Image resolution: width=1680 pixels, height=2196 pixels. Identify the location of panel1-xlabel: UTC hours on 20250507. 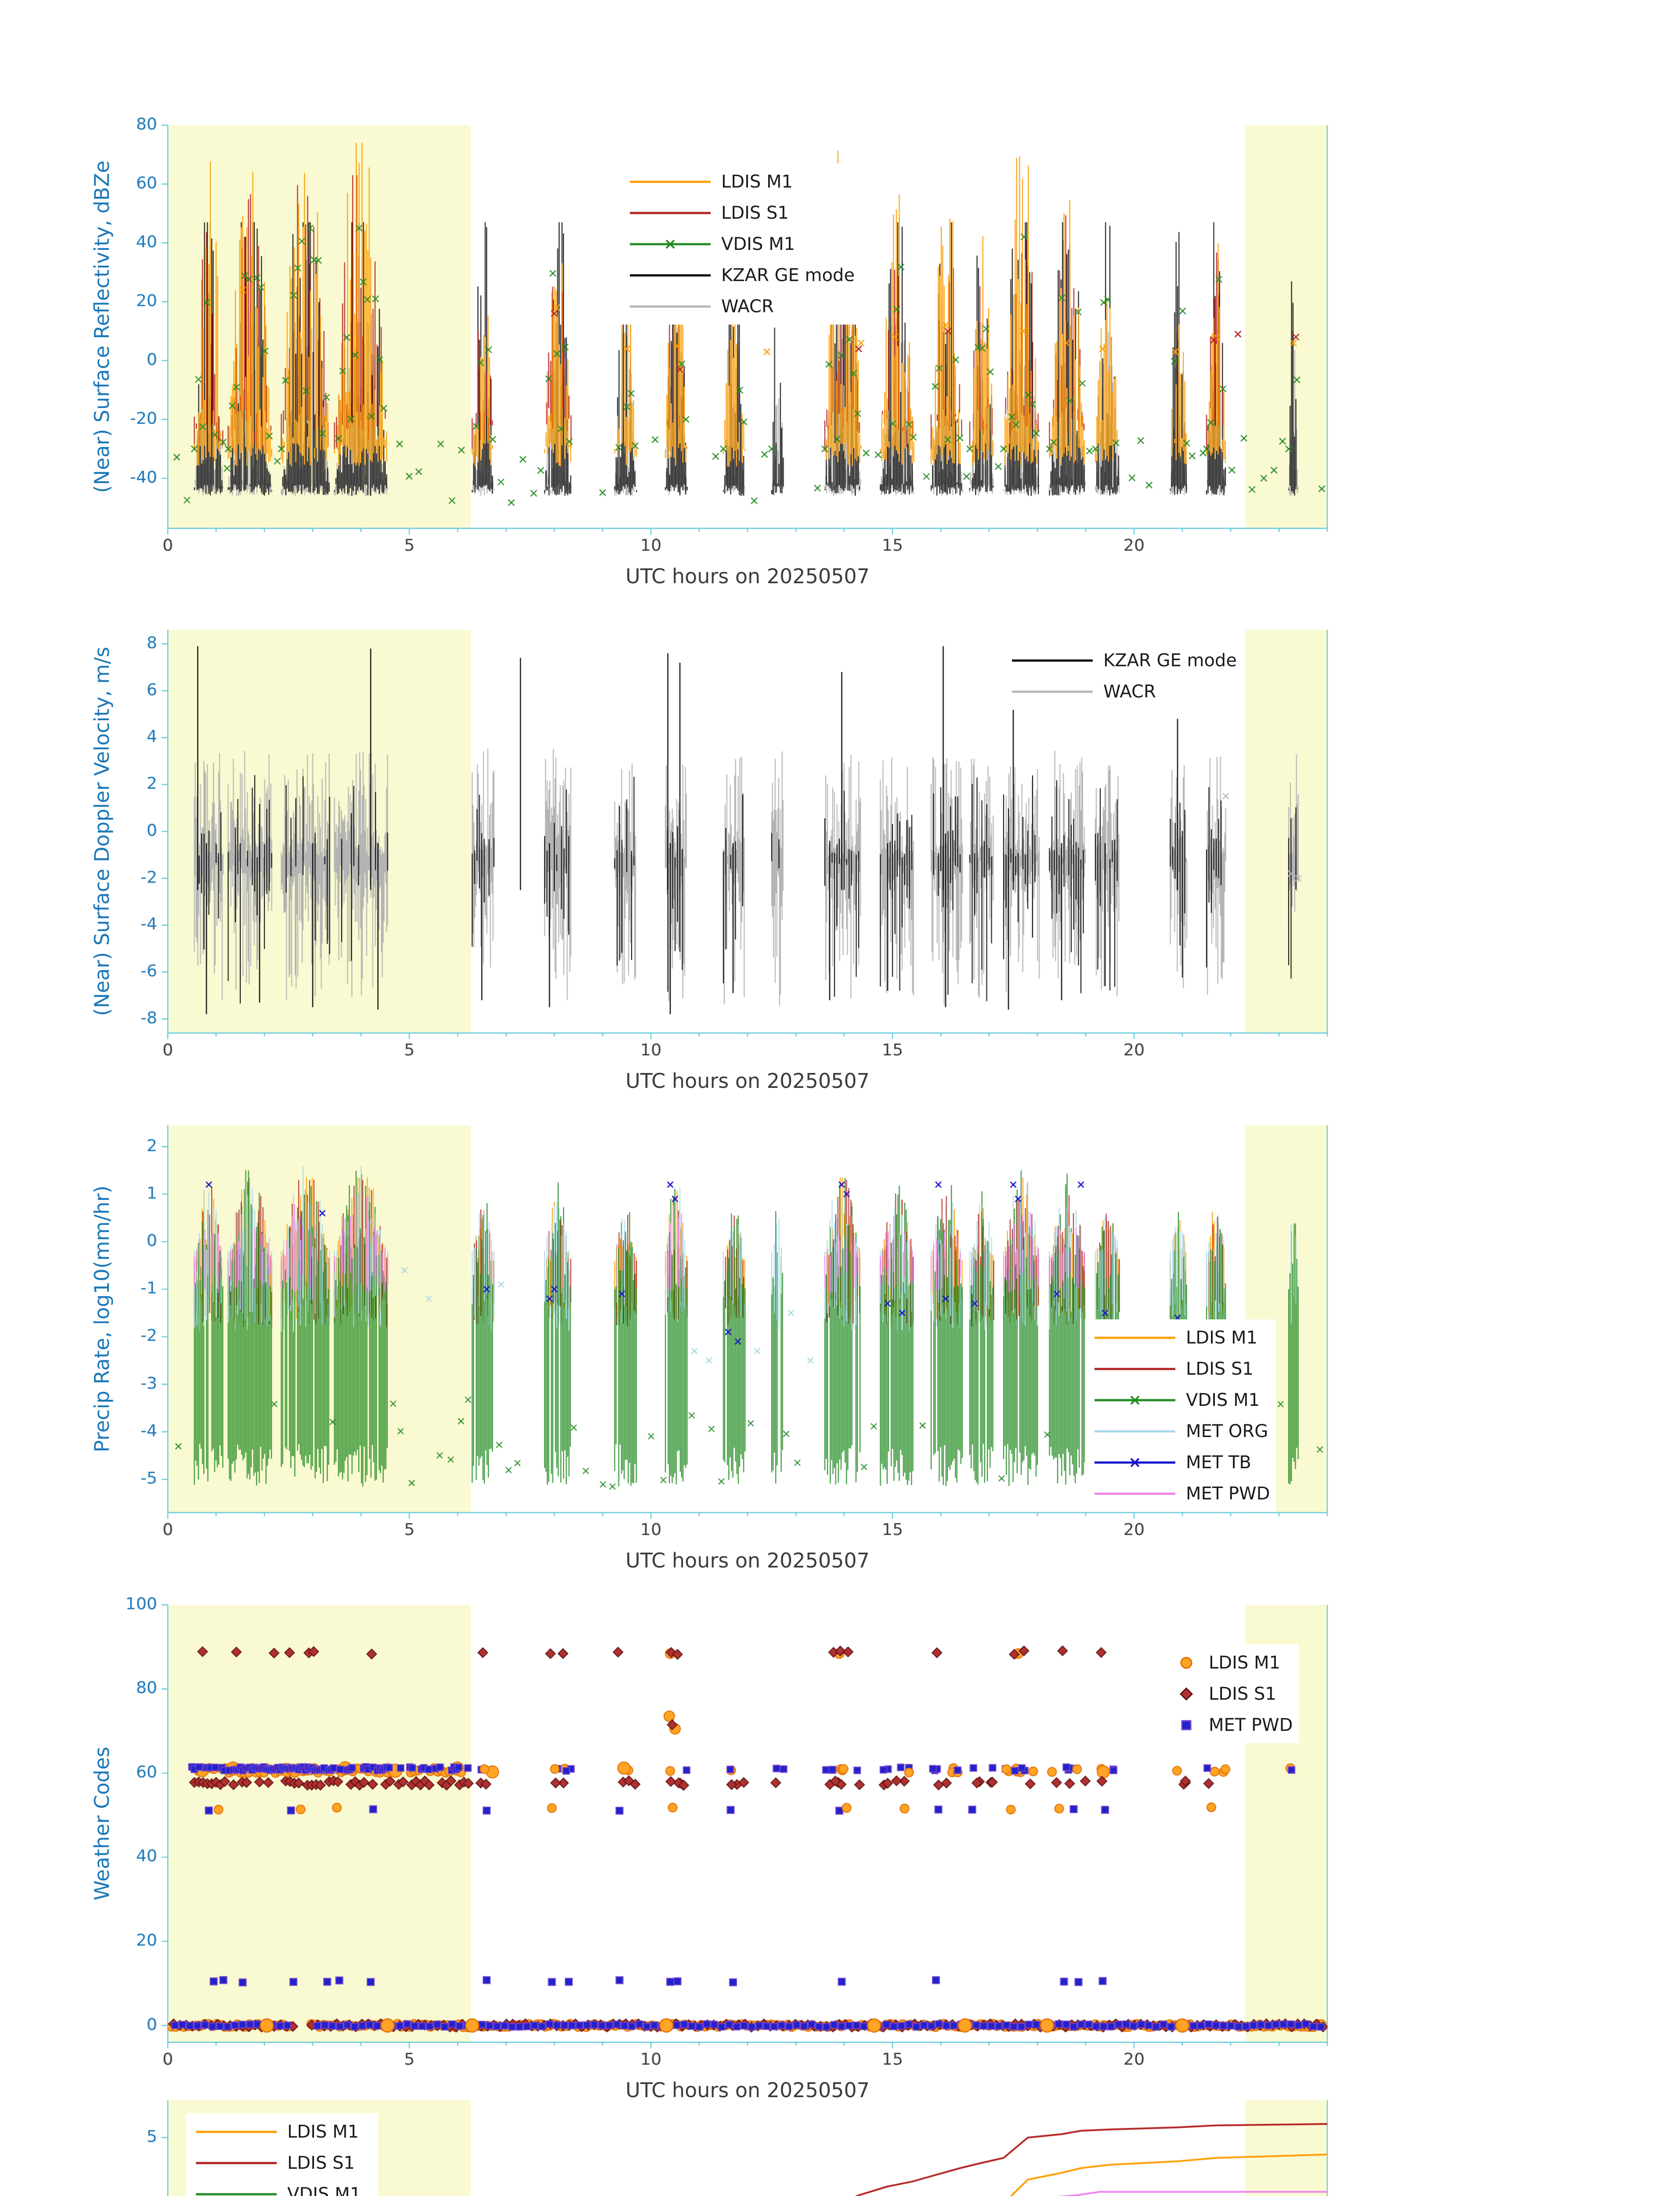
(747, 576).